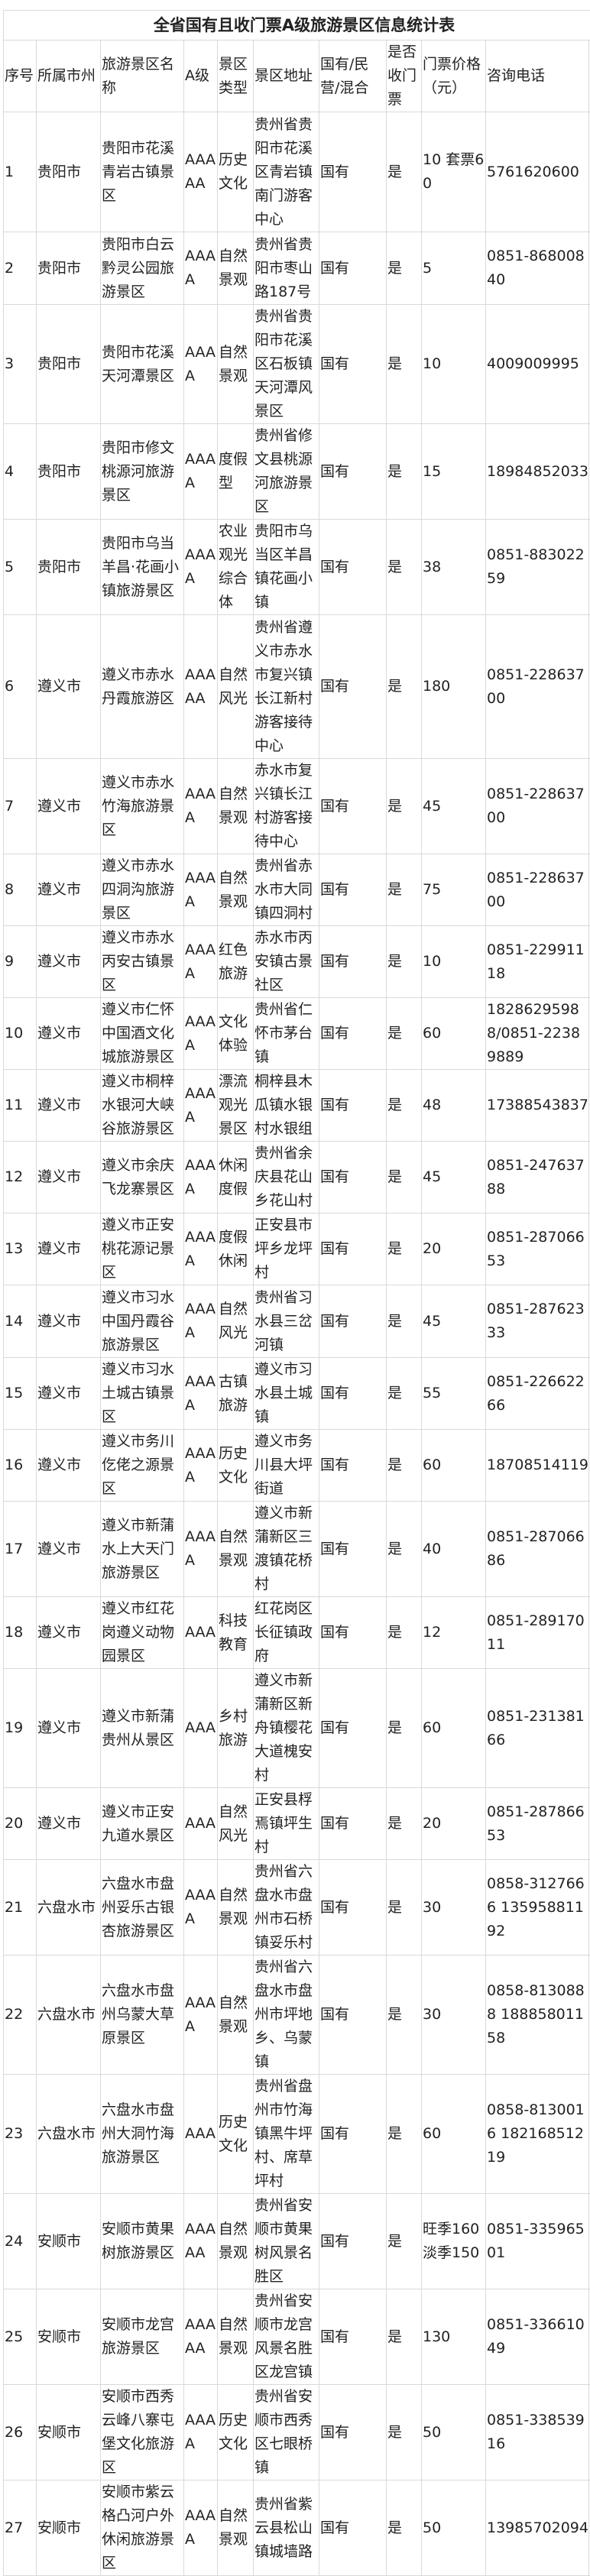 Image resolution: width=590 pixels, height=2576 pixels. Describe the element at coordinates (538, 2337) in the screenshot. I see `cell-phone: 0851-33661049` at that location.